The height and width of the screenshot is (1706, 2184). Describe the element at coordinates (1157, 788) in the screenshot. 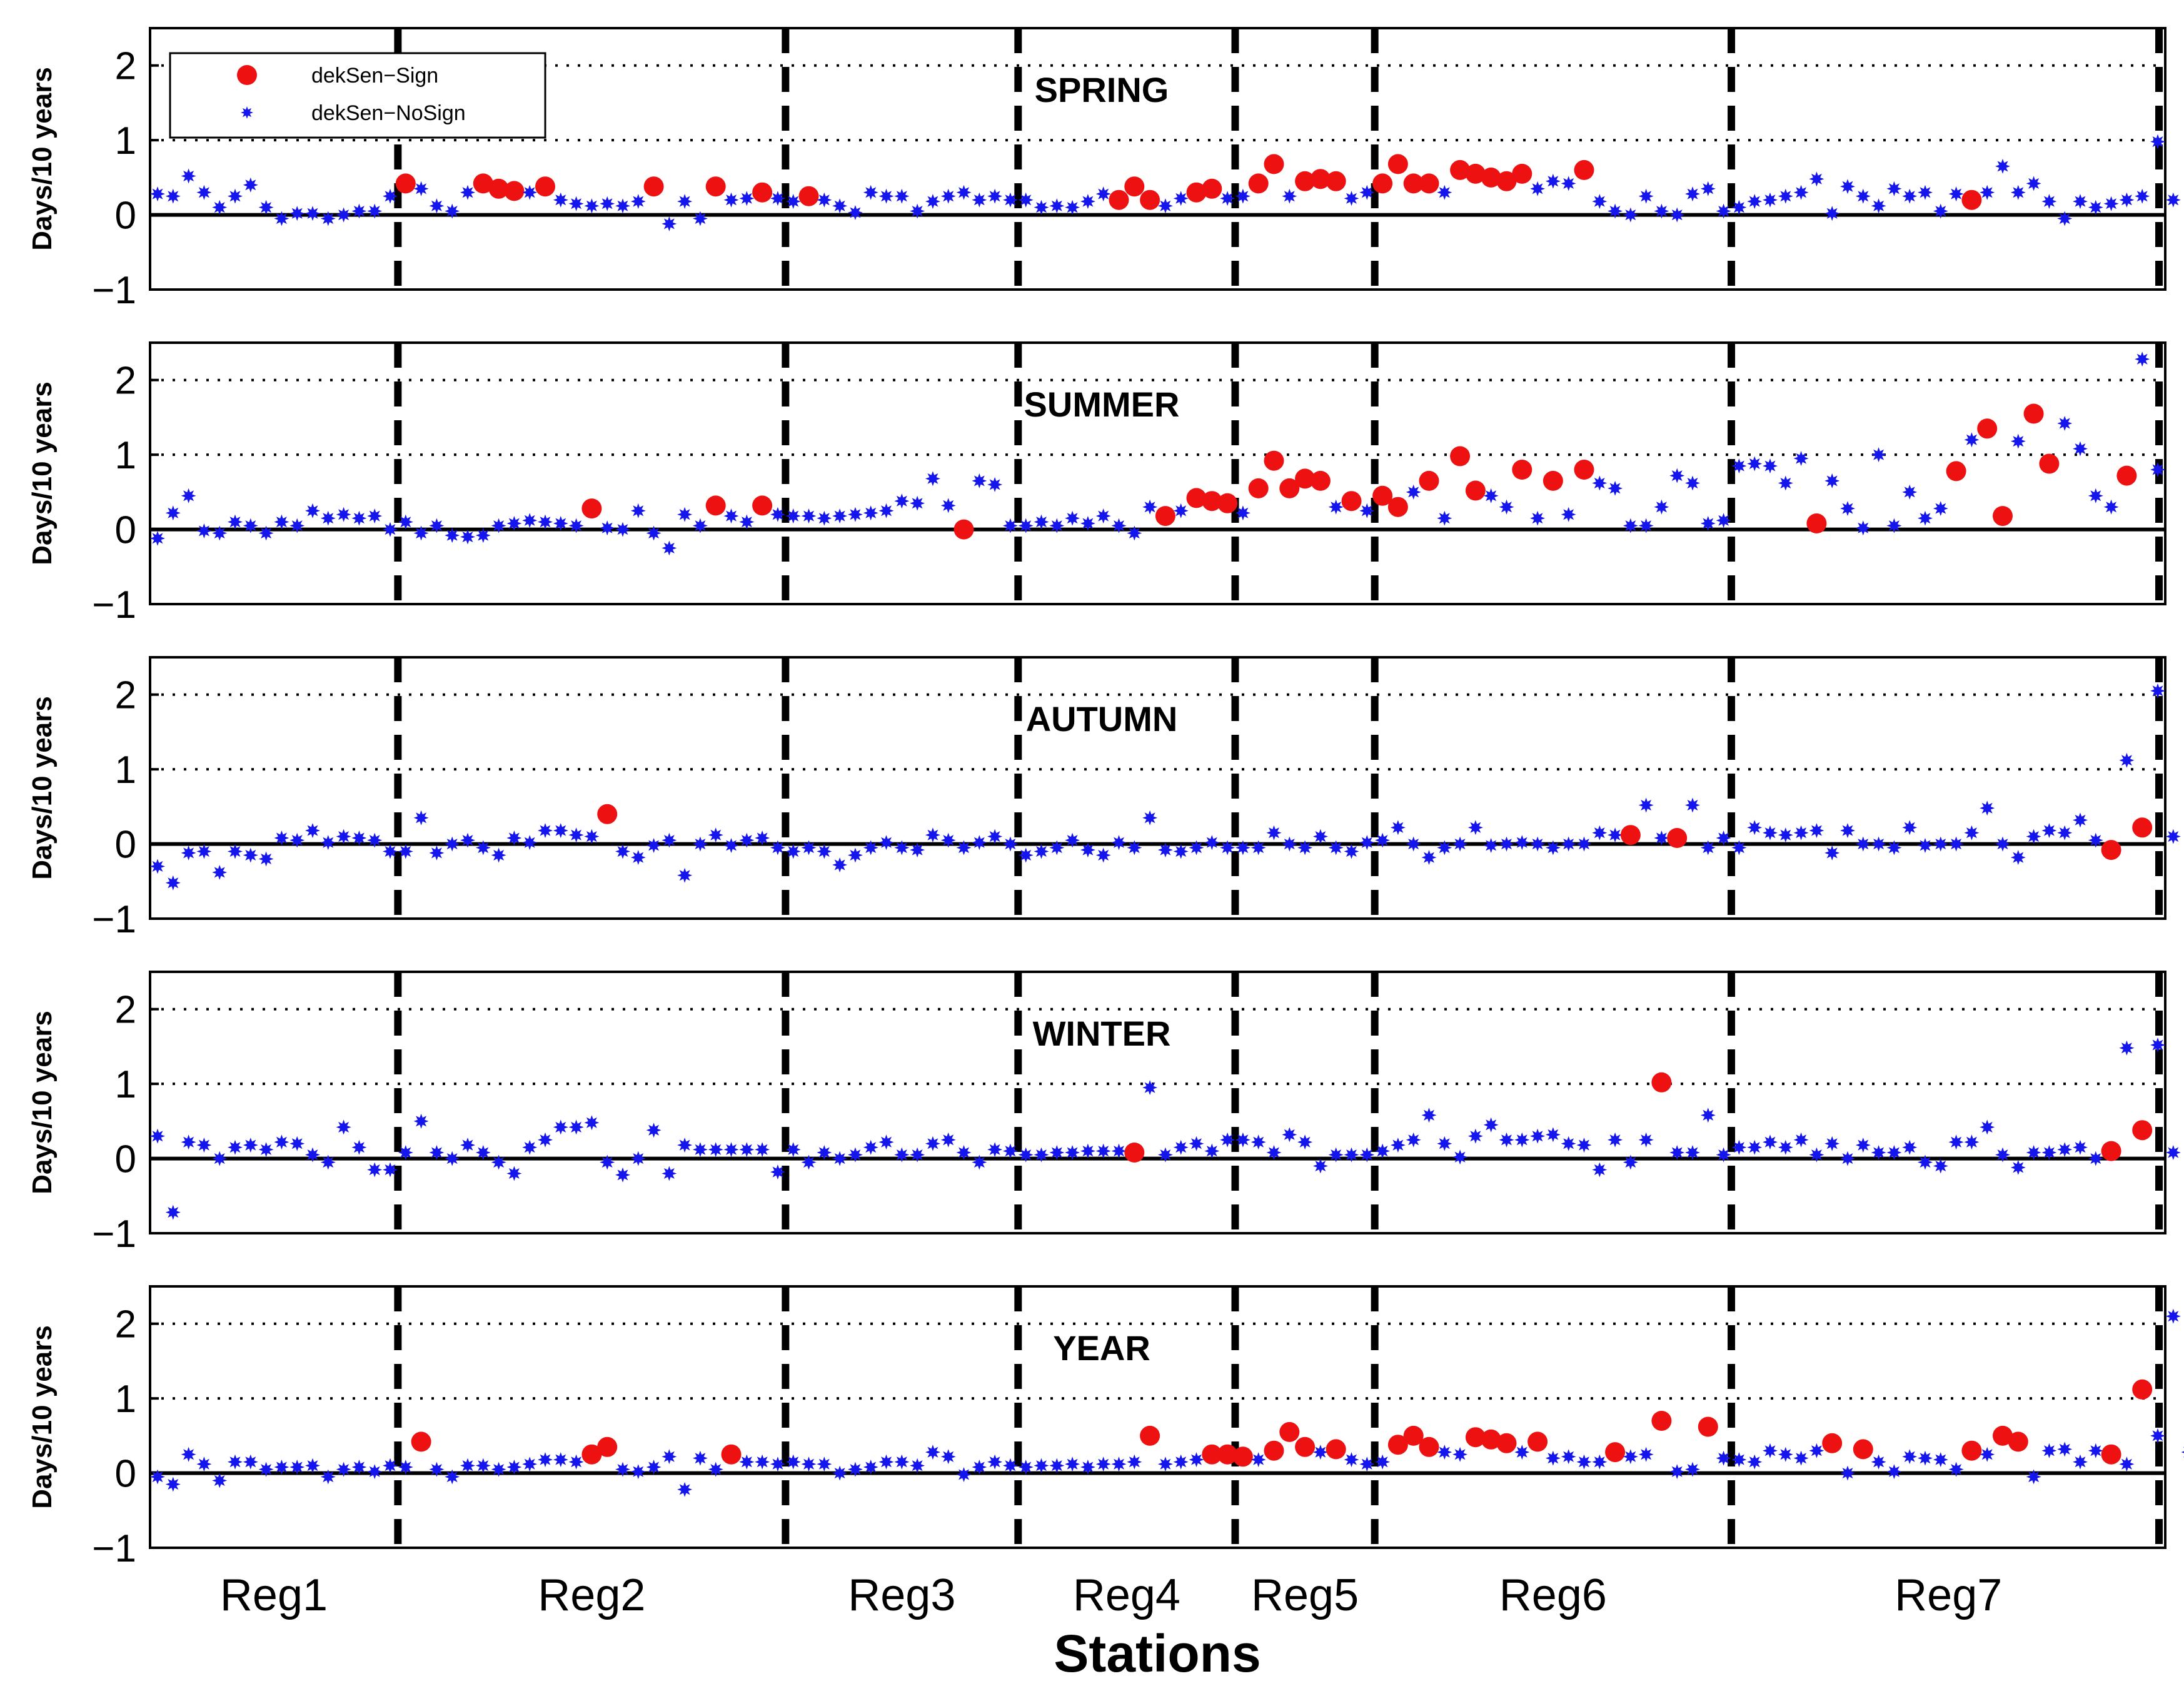

I see `plot-frame` at that location.